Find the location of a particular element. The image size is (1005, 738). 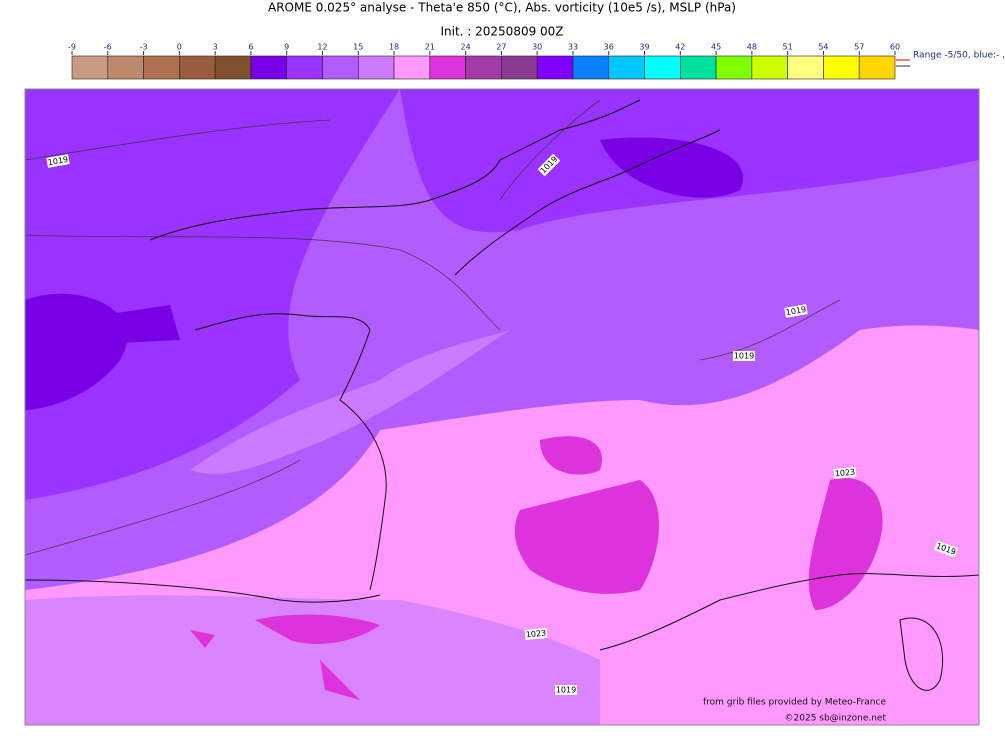

colorbar-tick-label: 12 is located at coordinates (322, 47).